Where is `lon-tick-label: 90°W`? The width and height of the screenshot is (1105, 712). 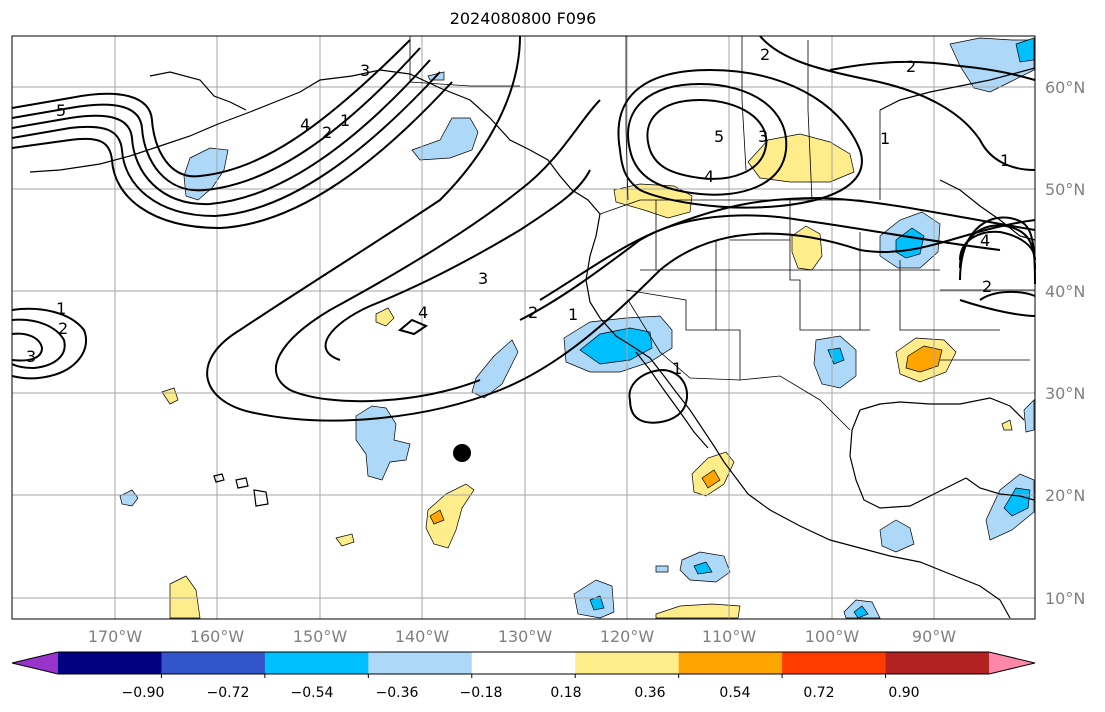
lon-tick-label: 90°W is located at coordinates (934, 636).